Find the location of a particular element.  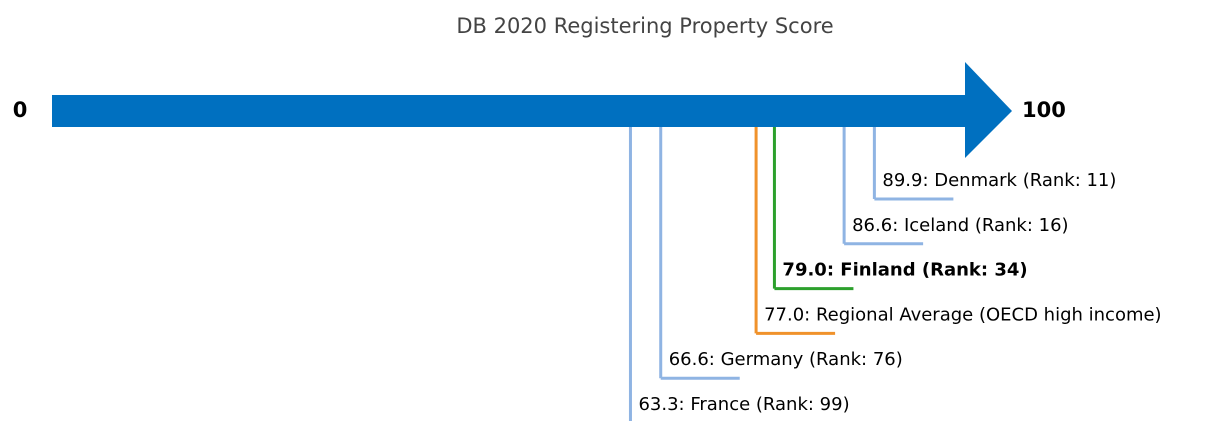

marker-label: 86.6: Iceland (Rank: 16) is located at coordinates (960, 225).